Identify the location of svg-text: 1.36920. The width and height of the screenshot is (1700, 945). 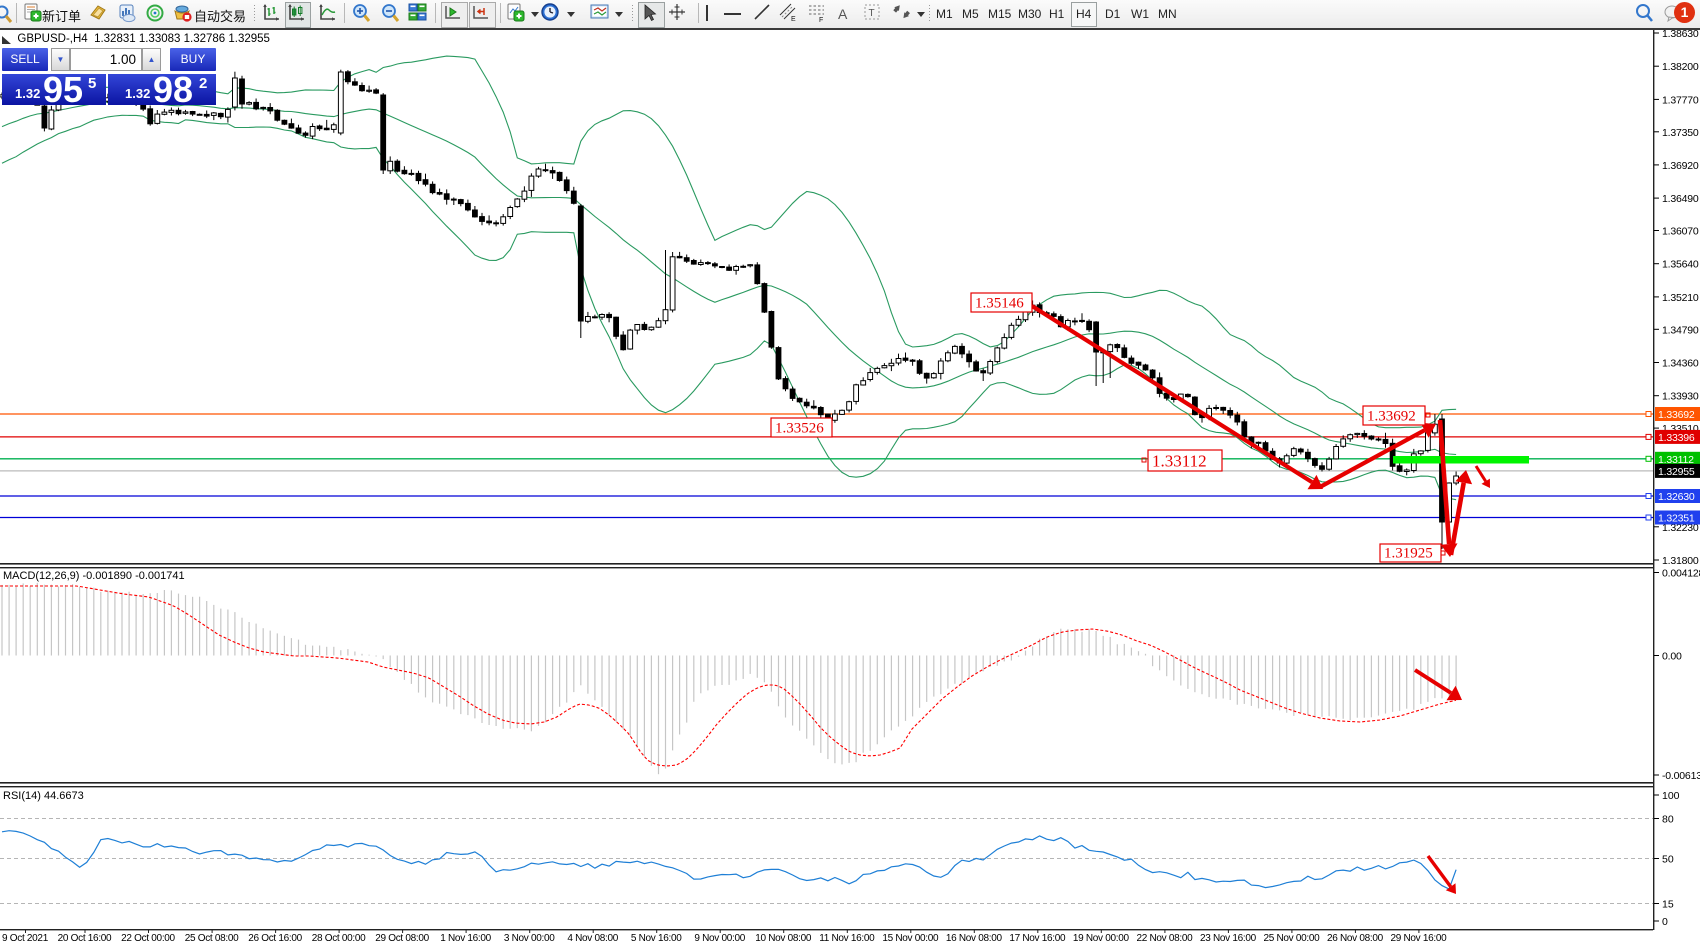
(1680, 166).